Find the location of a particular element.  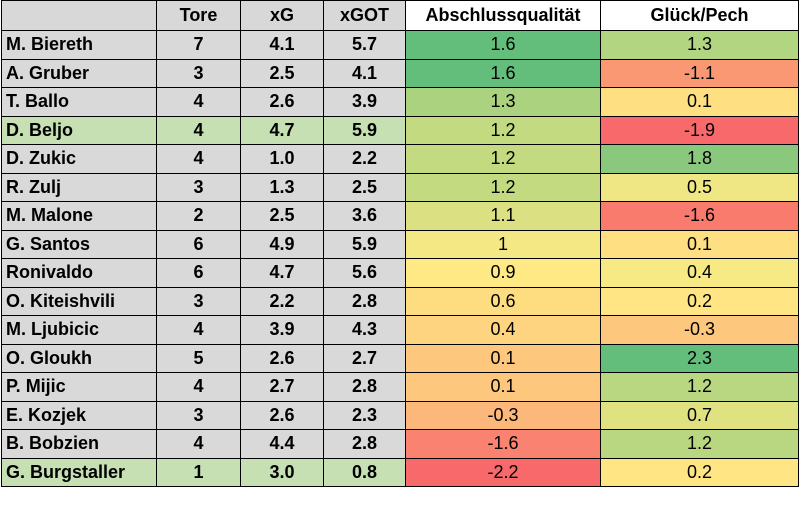

xg-cell: 3.9 is located at coordinates (282, 330).